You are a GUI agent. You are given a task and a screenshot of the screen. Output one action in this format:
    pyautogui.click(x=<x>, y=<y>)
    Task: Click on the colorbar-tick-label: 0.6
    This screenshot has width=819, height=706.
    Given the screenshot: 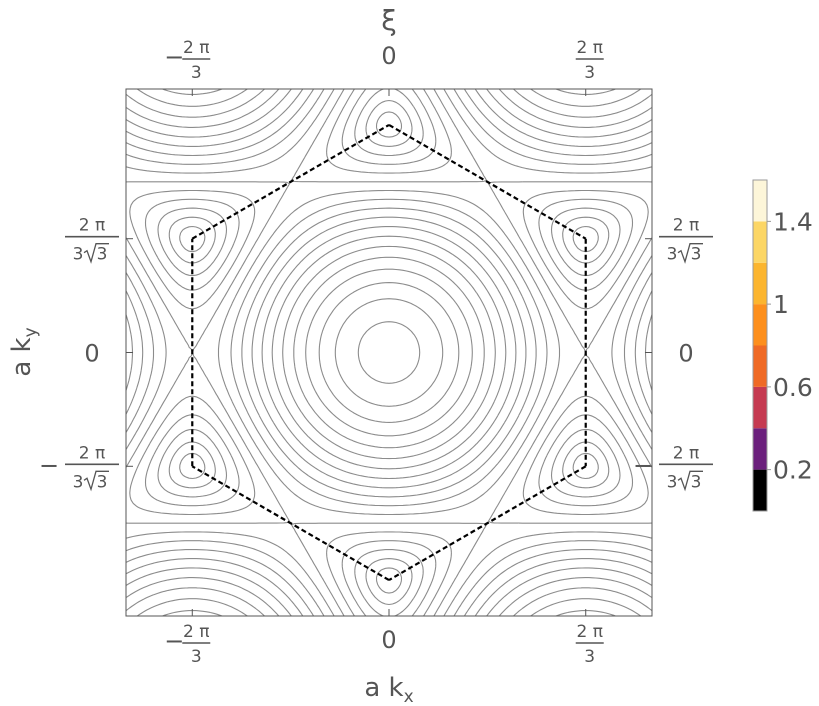 What is the action you would take?
    pyautogui.click(x=793, y=387)
    